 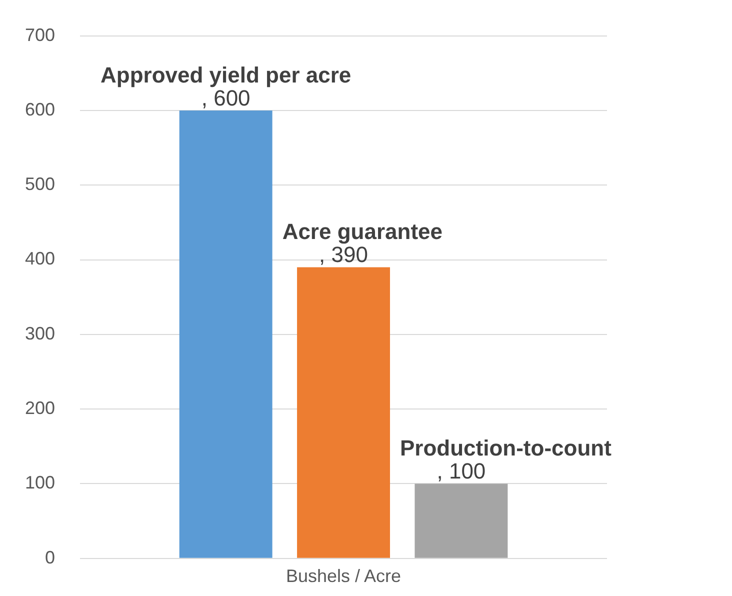 I want to click on series-label: Acre guarantee, so click(x=362, y=231).